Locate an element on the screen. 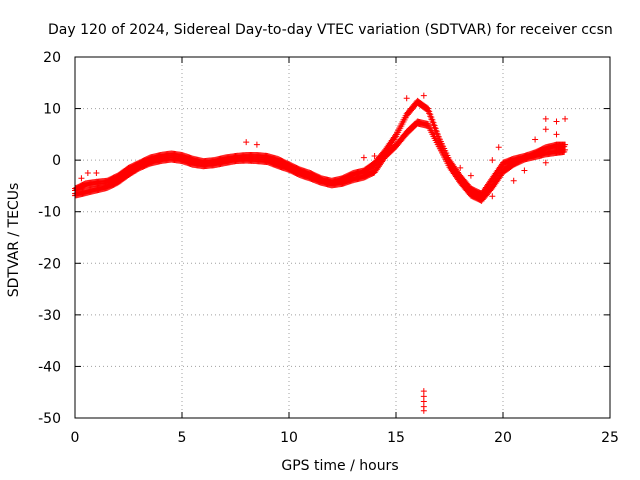  y-tick-label: -10 is located at coordinates (49, 213).